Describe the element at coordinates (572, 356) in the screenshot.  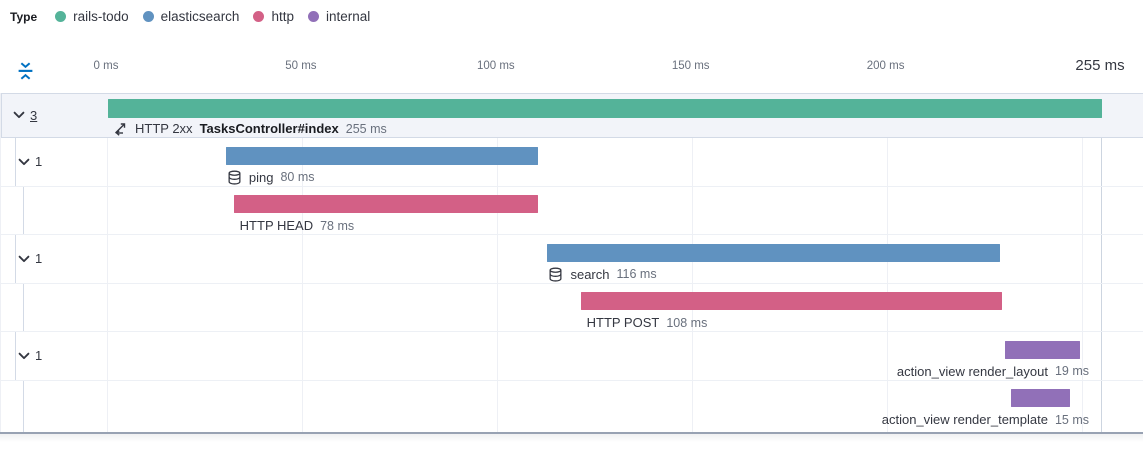
I see `waterfall-row-span: 1 action_view render_layout 19 ms` at that location.